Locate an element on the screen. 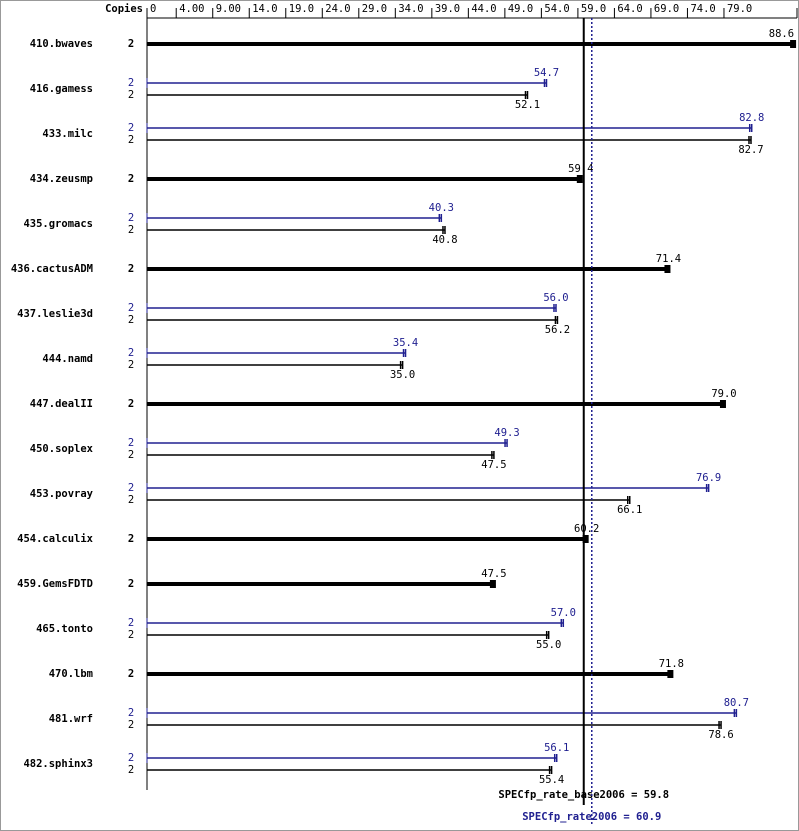 The height and width of the screenshot is (831, 799). x-tick-label: 4.00 is located at coordinates (191, 9).